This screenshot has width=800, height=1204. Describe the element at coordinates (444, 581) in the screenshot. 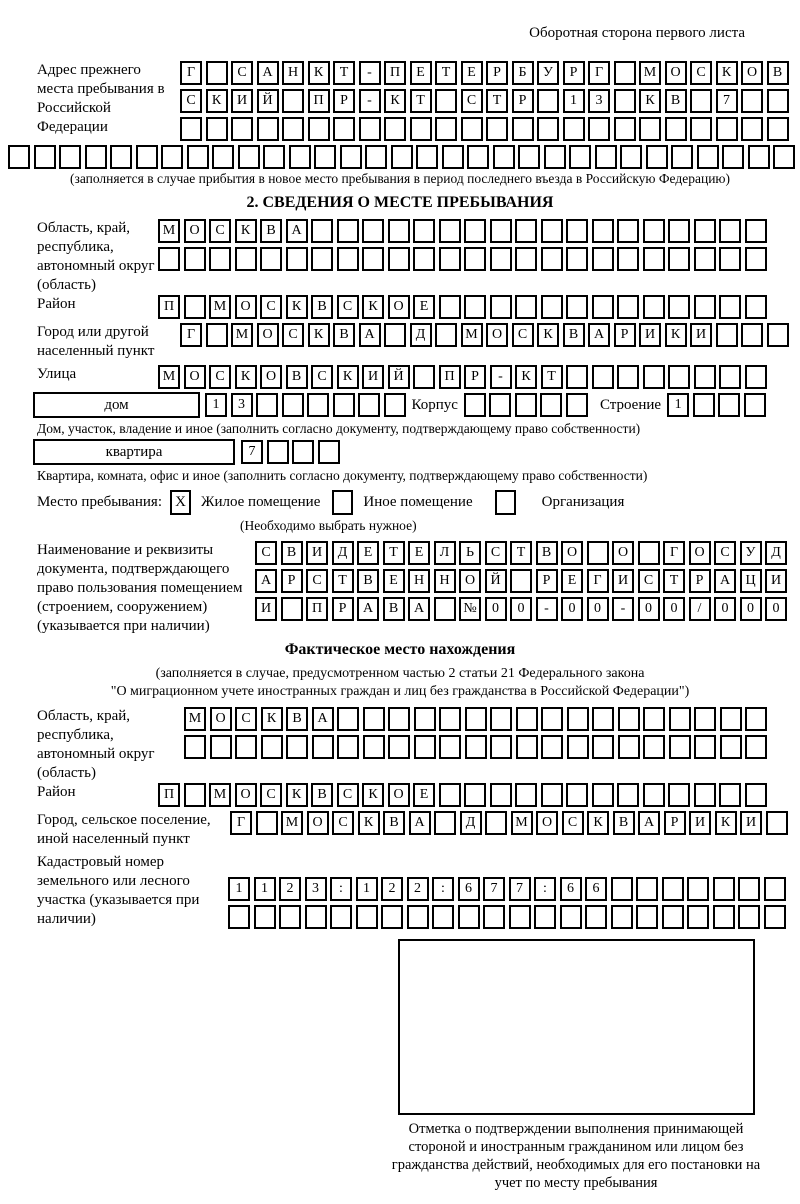

I see `char-cell: Н` at that location.